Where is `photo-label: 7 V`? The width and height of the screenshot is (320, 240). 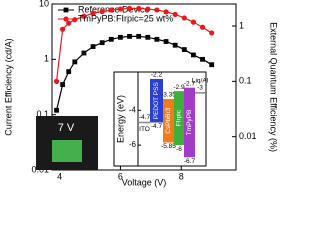
photo-label: 7 V is located at coordinates (66, 128).